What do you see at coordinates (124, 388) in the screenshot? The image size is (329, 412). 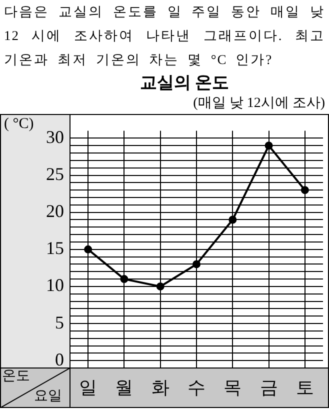 I see `x-tick-label: 월` at bounding box center [124, 388].